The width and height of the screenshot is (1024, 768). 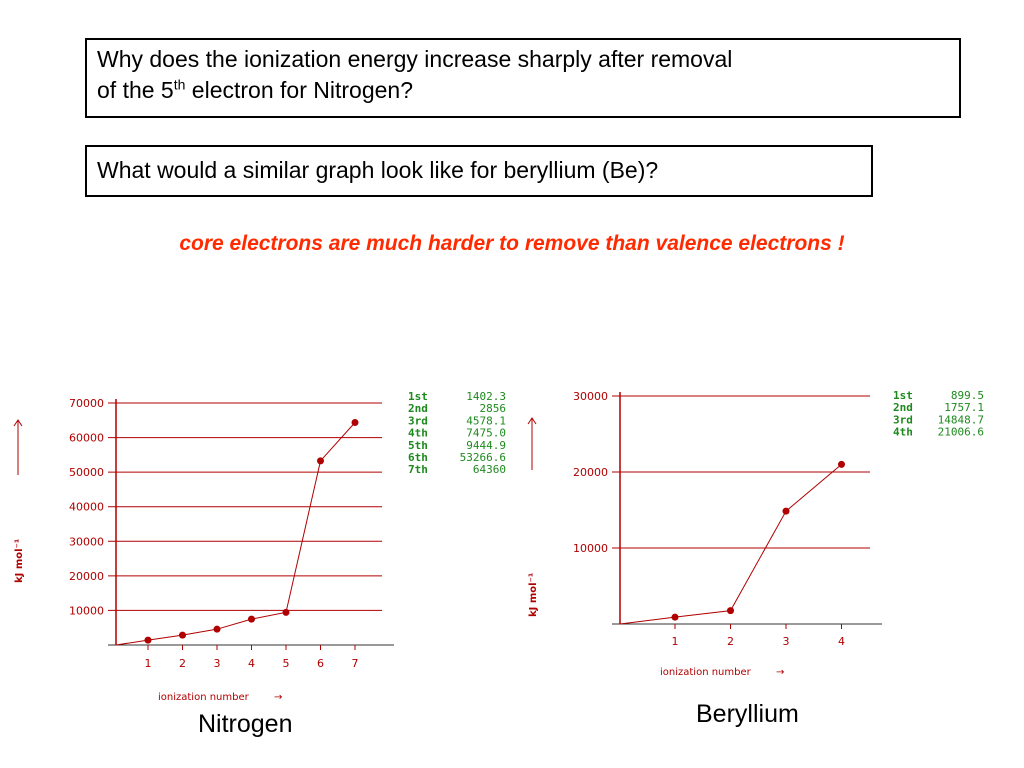 What do you see at coordinates (486, 396) in the screenshot?
I see `nitrogen-legend-value: 1402.3` at bounding box center [486, 396].